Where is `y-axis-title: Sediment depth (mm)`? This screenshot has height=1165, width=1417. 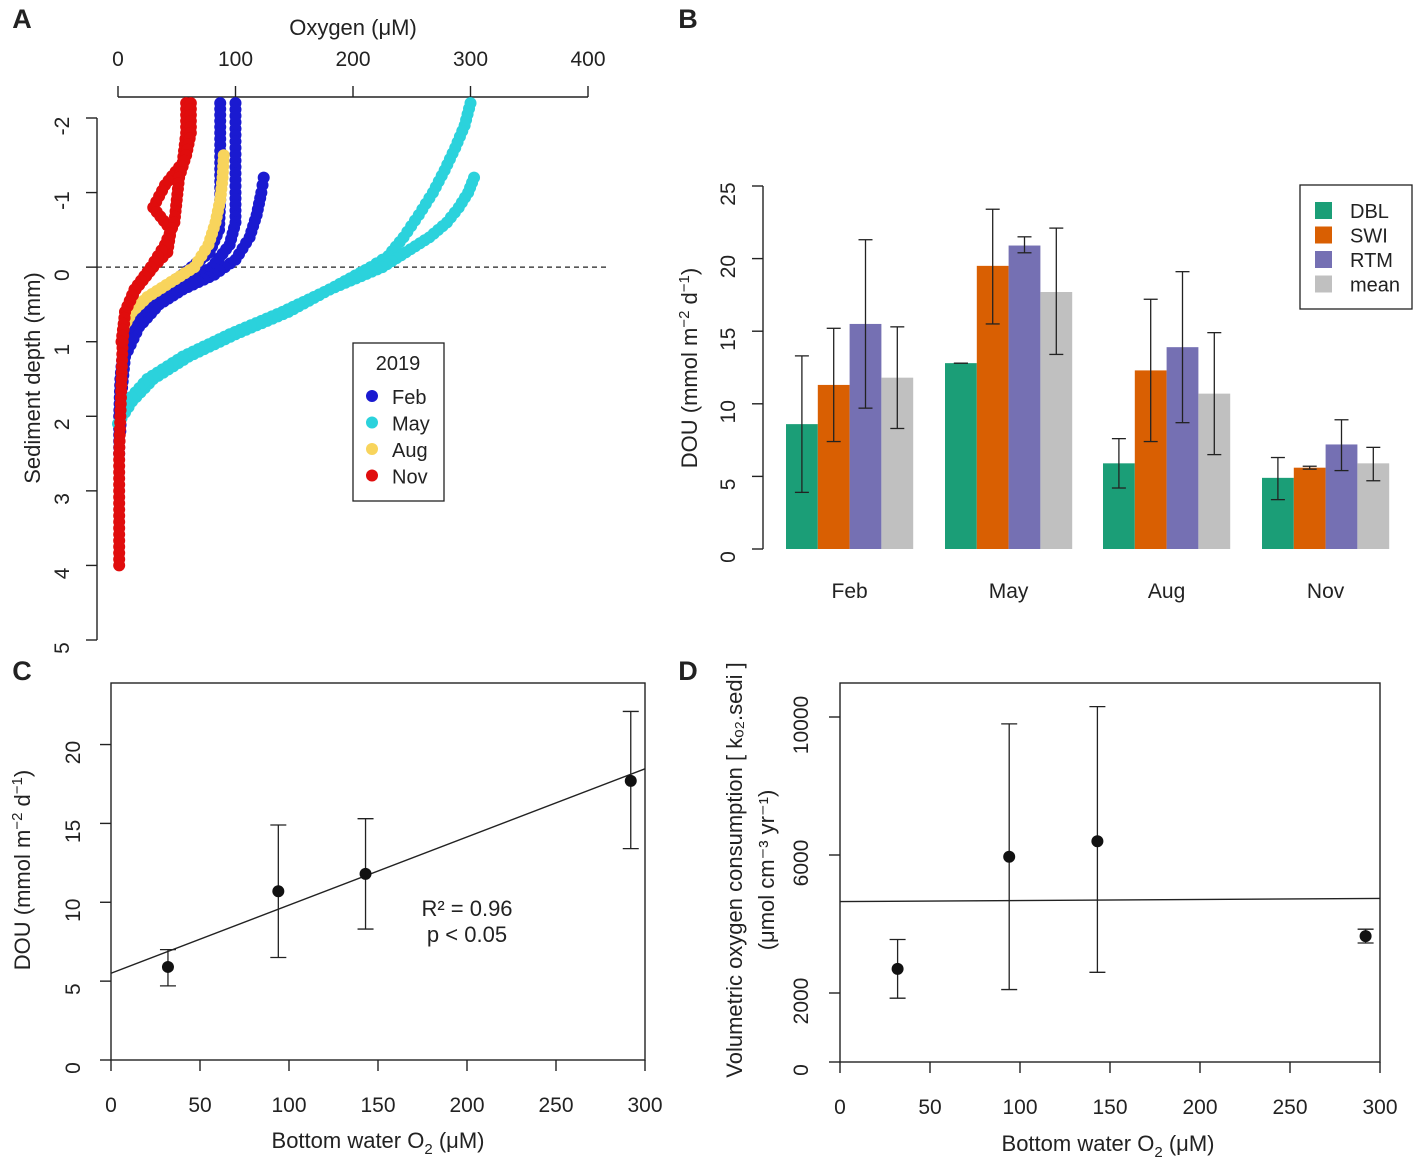 y-axis-title: Sediment depth (mm) is located at coordinates (32, 378).